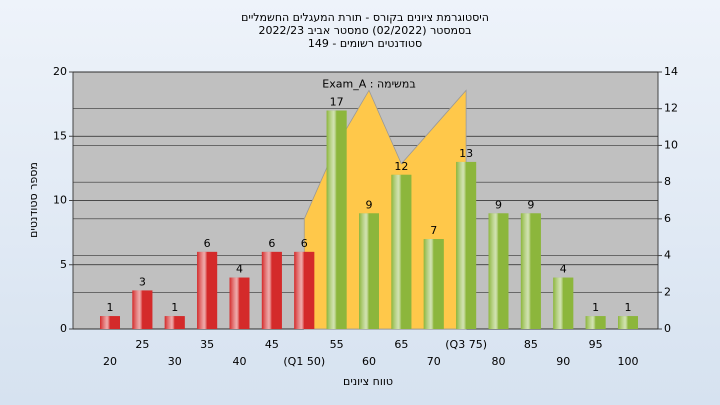  Describe the element at coordinates (364, 30) in the screenshot. I see `chart-subtitle: בסמסטר (02/2022) סמסטר אביב 2022/23` at that location.